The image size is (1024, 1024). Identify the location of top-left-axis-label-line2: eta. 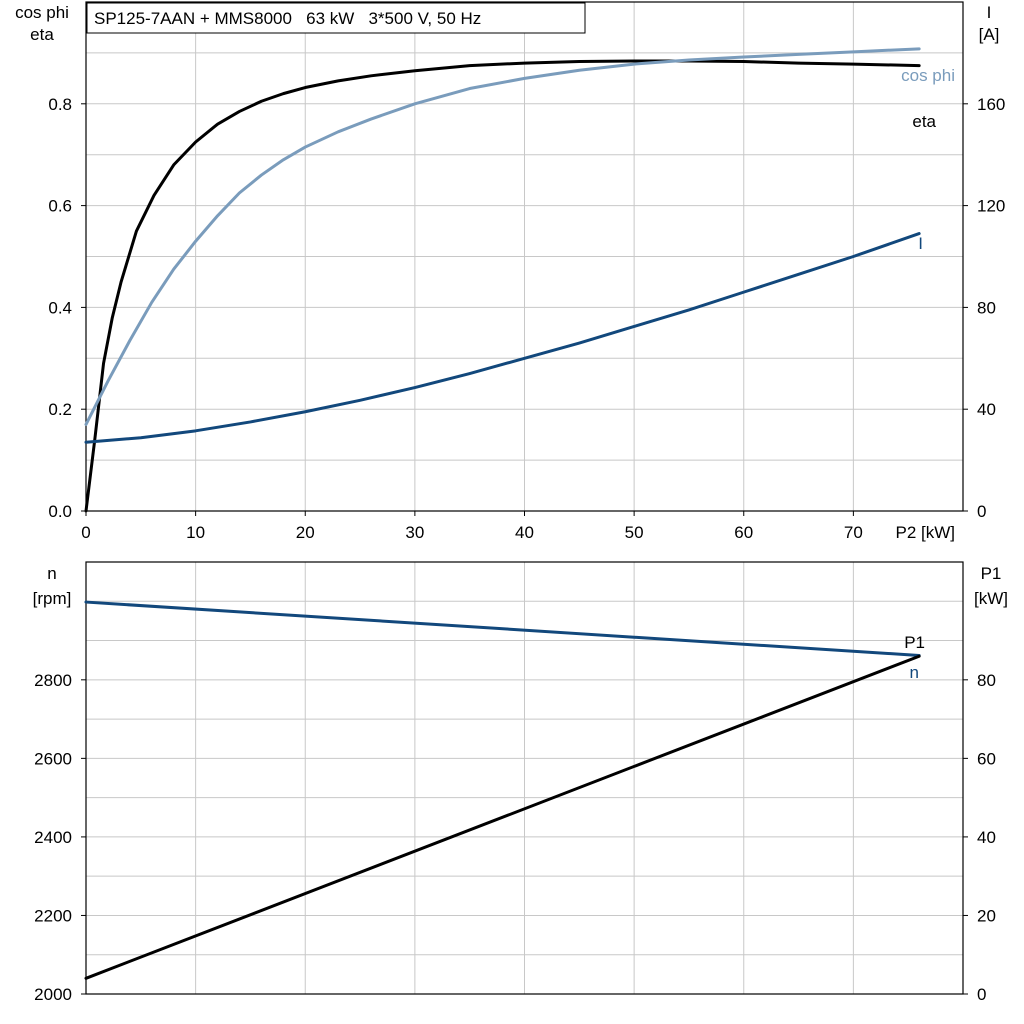
(42, 34).